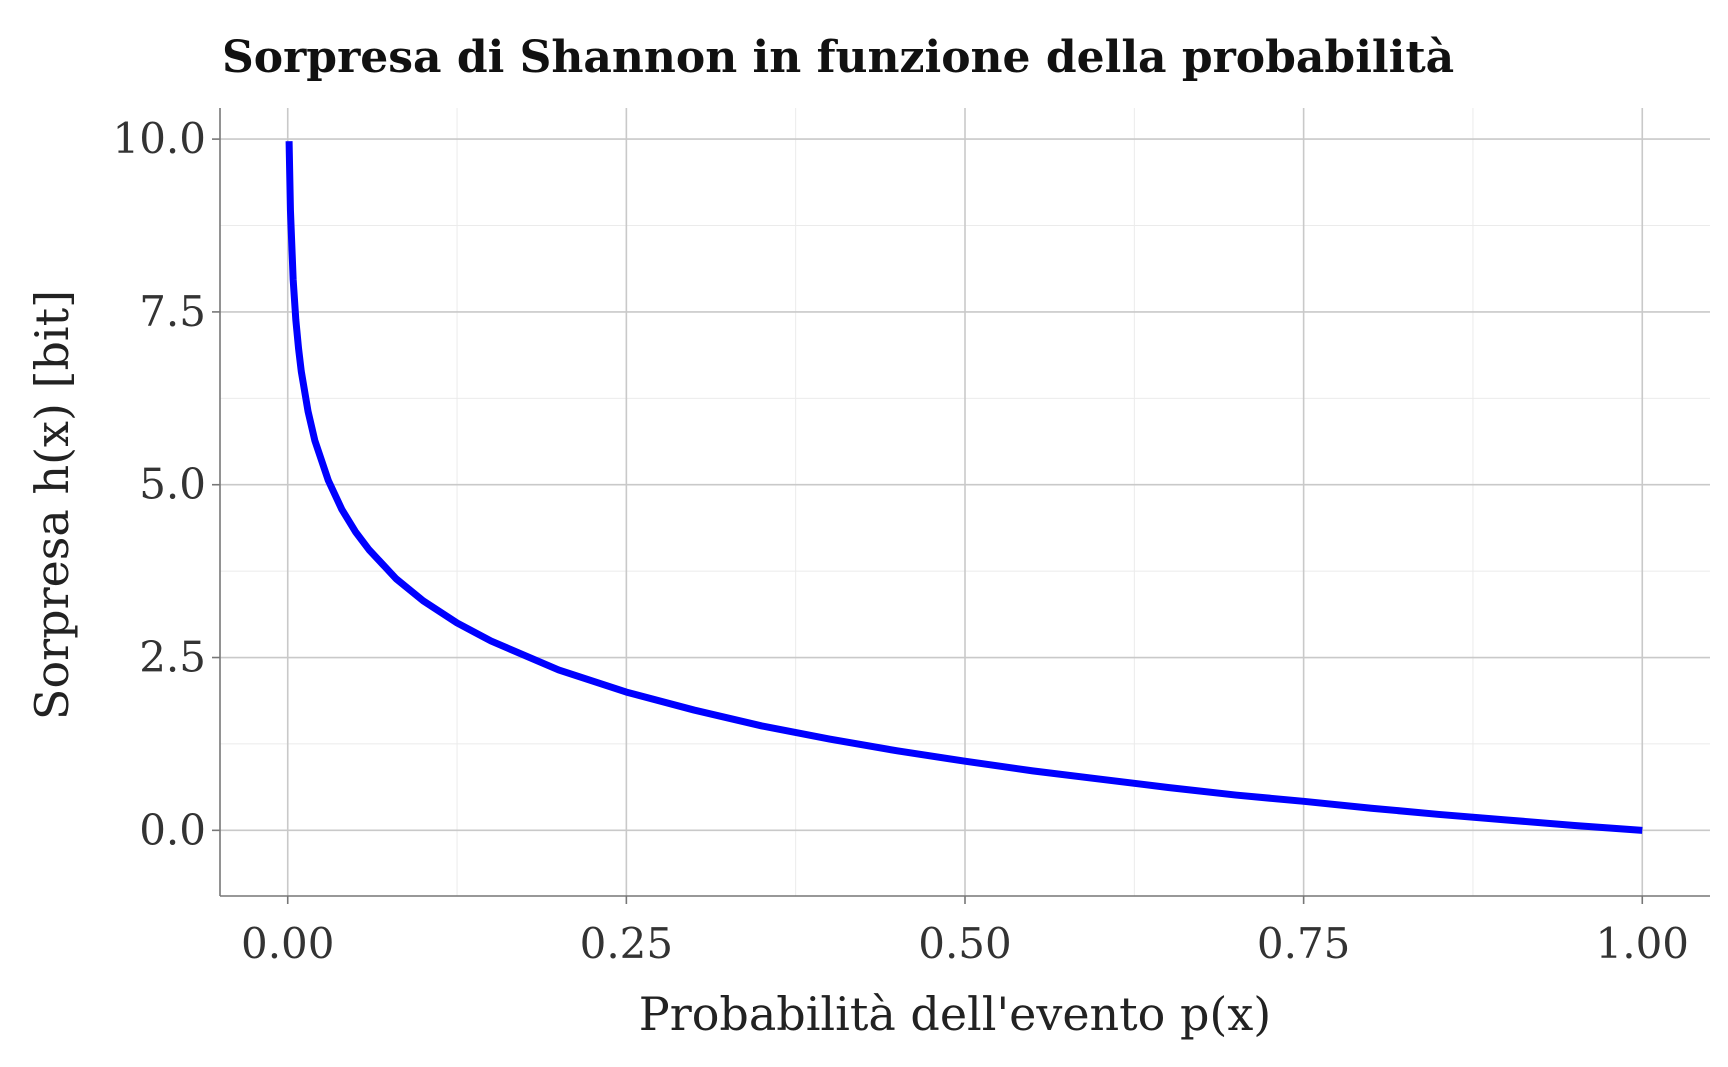 The height and width of the screenshot is (1067, 1728). Describe the element at coordinates (52, 505) in the screenshot. I see `y-axis-label: Sorpresa h(x) [bit]` at that location.